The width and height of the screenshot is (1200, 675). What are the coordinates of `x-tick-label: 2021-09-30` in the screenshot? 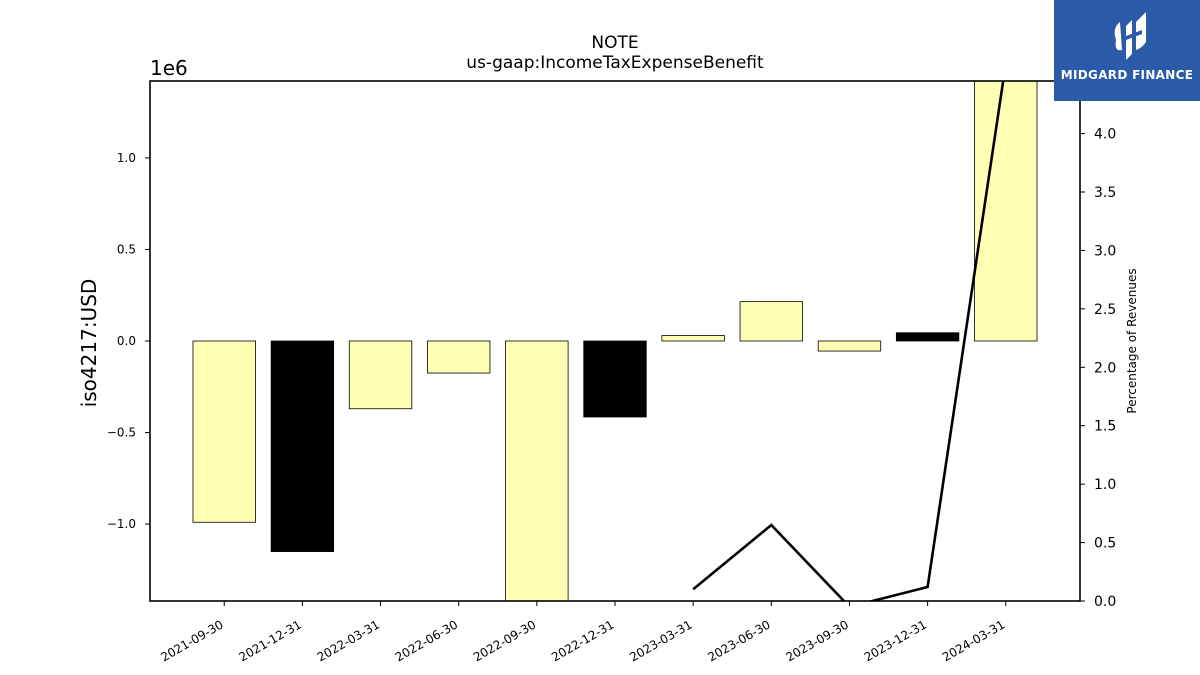 It's located at (191, 640).